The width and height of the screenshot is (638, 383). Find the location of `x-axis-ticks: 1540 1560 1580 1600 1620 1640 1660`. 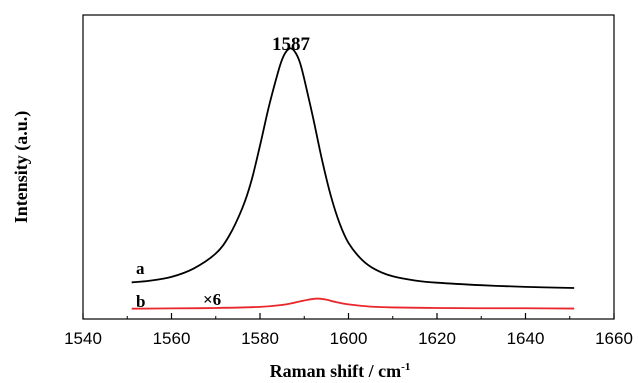

x-axis-ticks: 1540 1560 1580 1600 1620 1640 1660 is located at coordinates (348, 330).